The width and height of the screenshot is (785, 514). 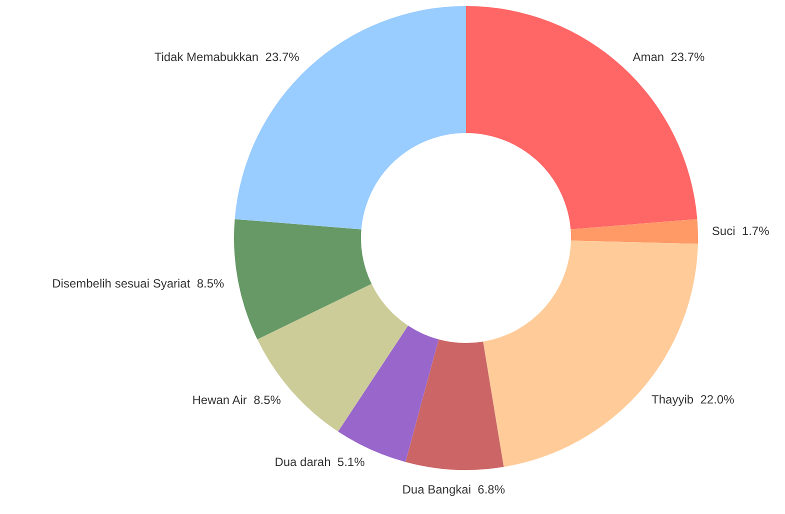 I want to click on slice-label: Hewan Air 8.5%, so click(x=237, y=400).